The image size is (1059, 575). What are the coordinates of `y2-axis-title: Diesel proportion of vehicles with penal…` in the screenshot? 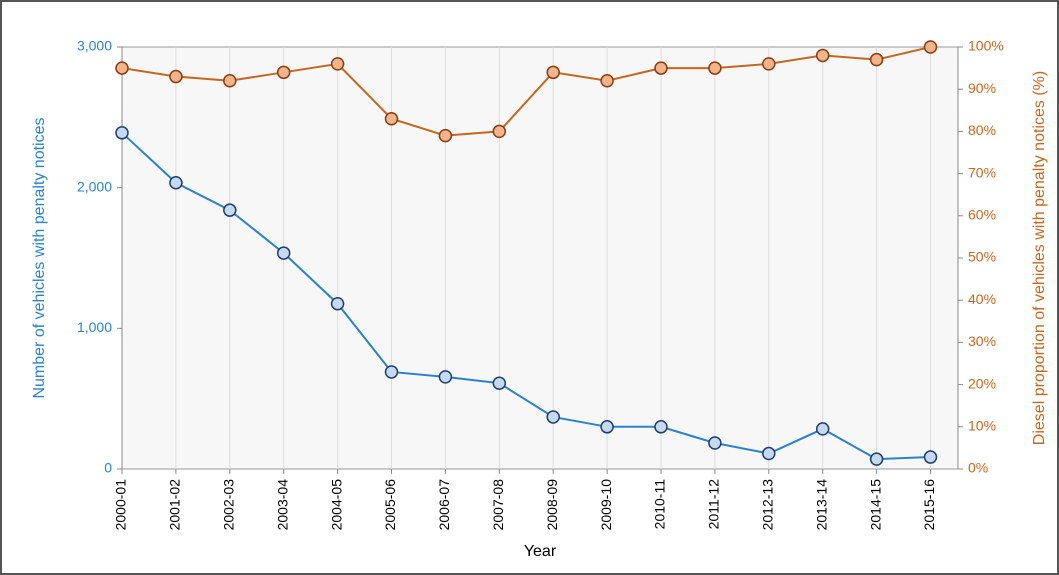 It's located at (1039, 258).